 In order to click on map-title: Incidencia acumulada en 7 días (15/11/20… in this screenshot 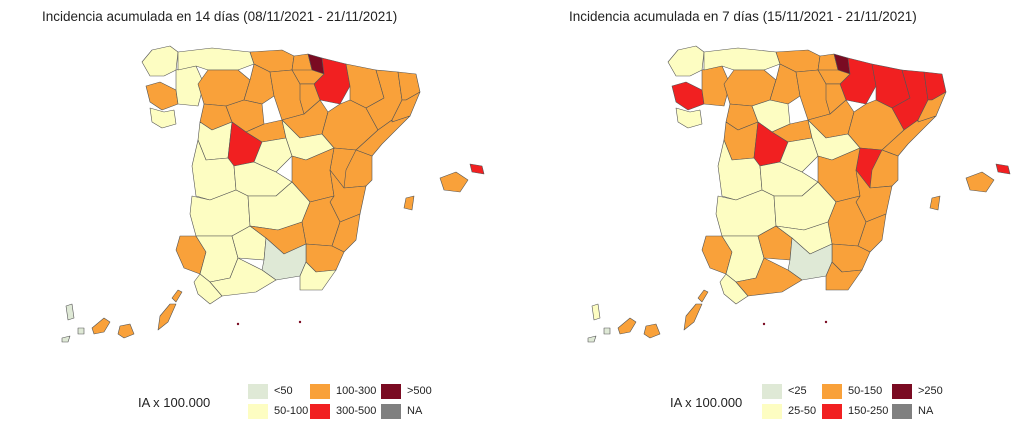, I will do `click(743, 16)`.